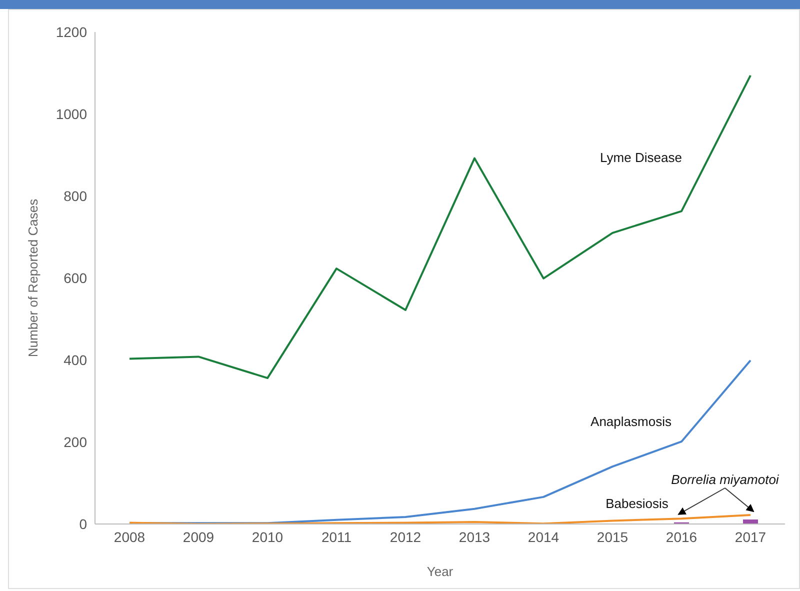 This screenshot has height=591, width=800. What do you see at coordinates (76, 196) in the screenshot?
I see `y-tick-label: 800` at bounding box center [76, 196].